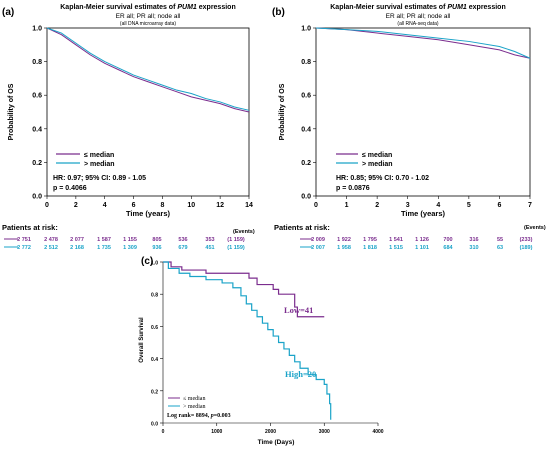  Describe the element at coordinates (76, 205) in the screenshot. I see `x-tick-label: 2` at that location.